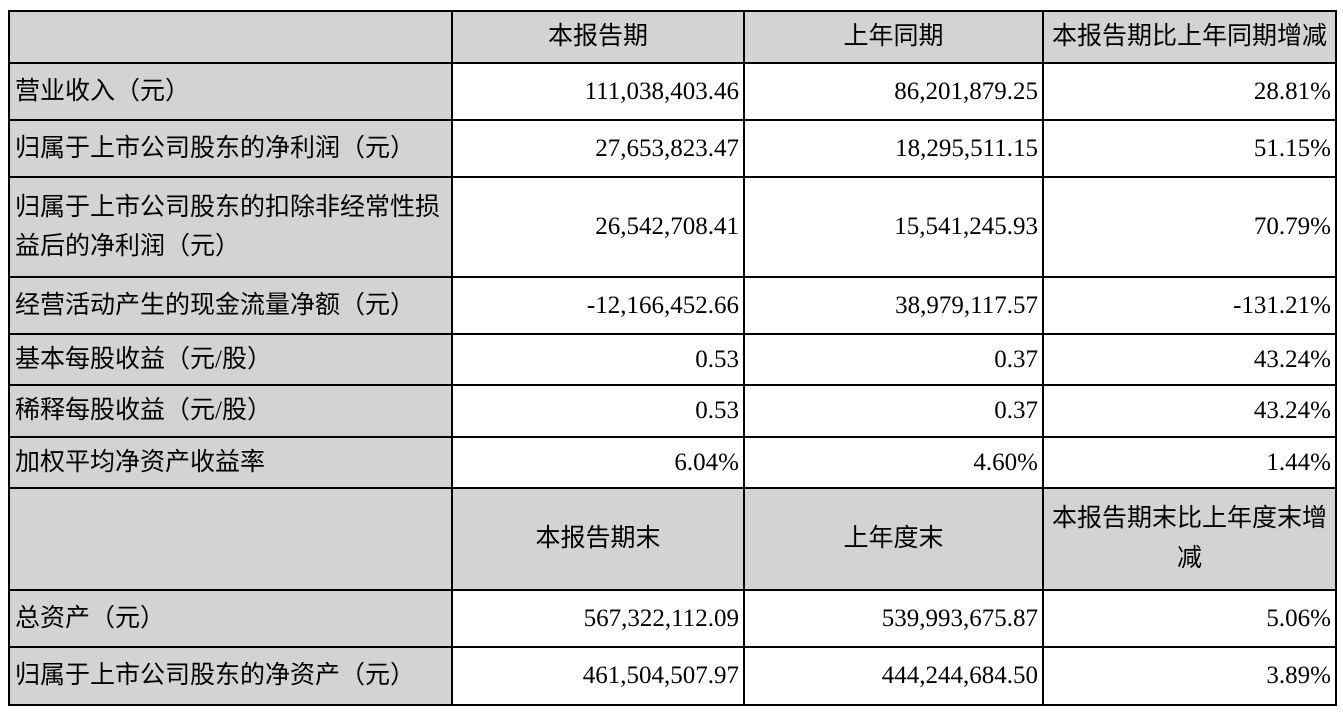 This screenshot has height=717, width=1343. I want to click on cell-revenue-prior: 86,201,879.25, so click(893, 91).